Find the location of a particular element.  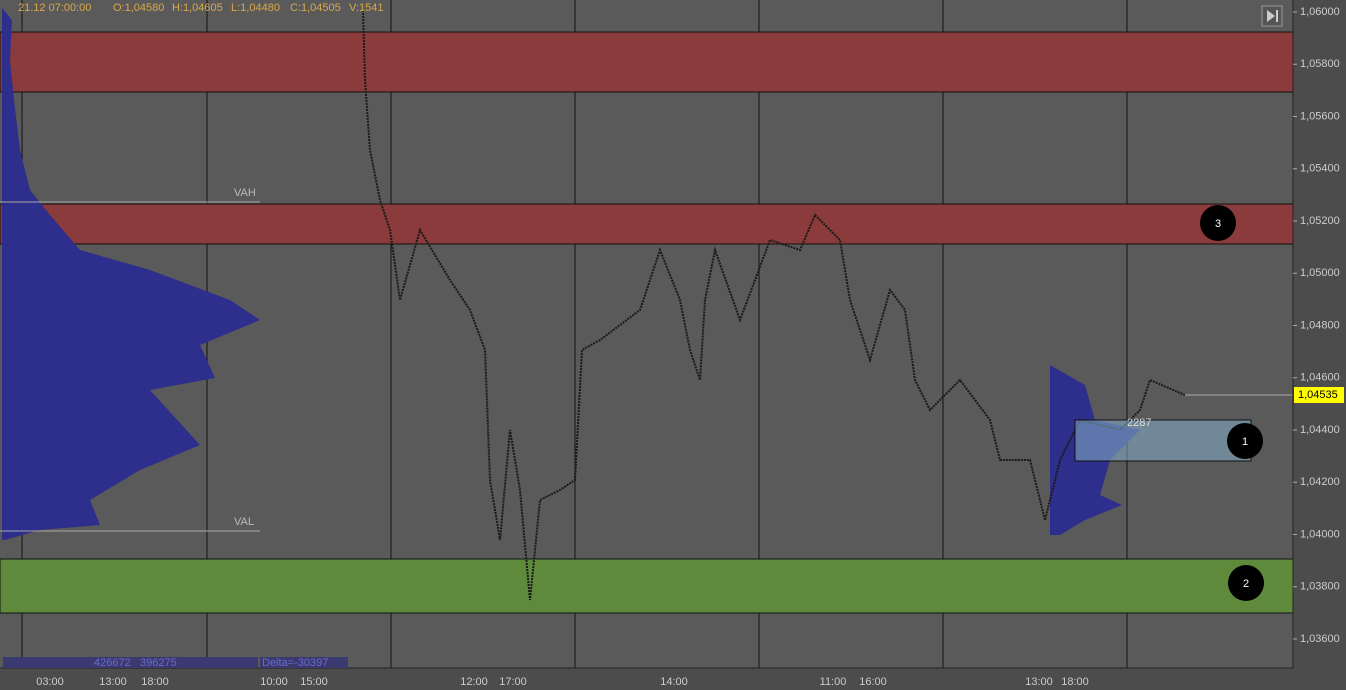

time-label: 10:00 is located at coordinates (274, 682).